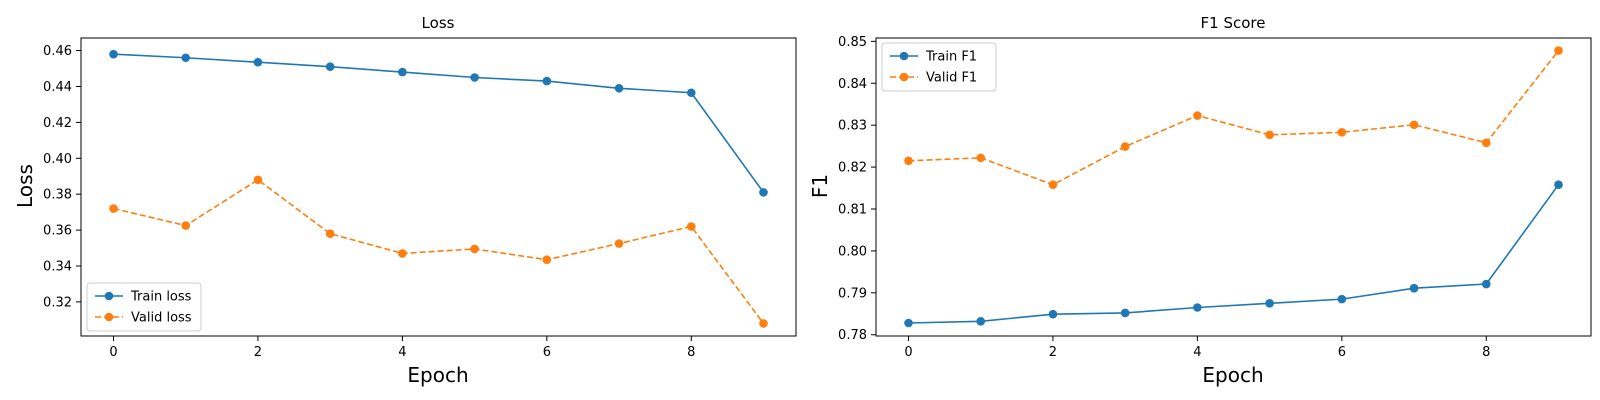 This screenshot has height=400, width=1600. What do you see at coordinates (57, 302) in the screenshot?
I see `loss-y-tick-label: 0.32` at bounding box center [57, 302].